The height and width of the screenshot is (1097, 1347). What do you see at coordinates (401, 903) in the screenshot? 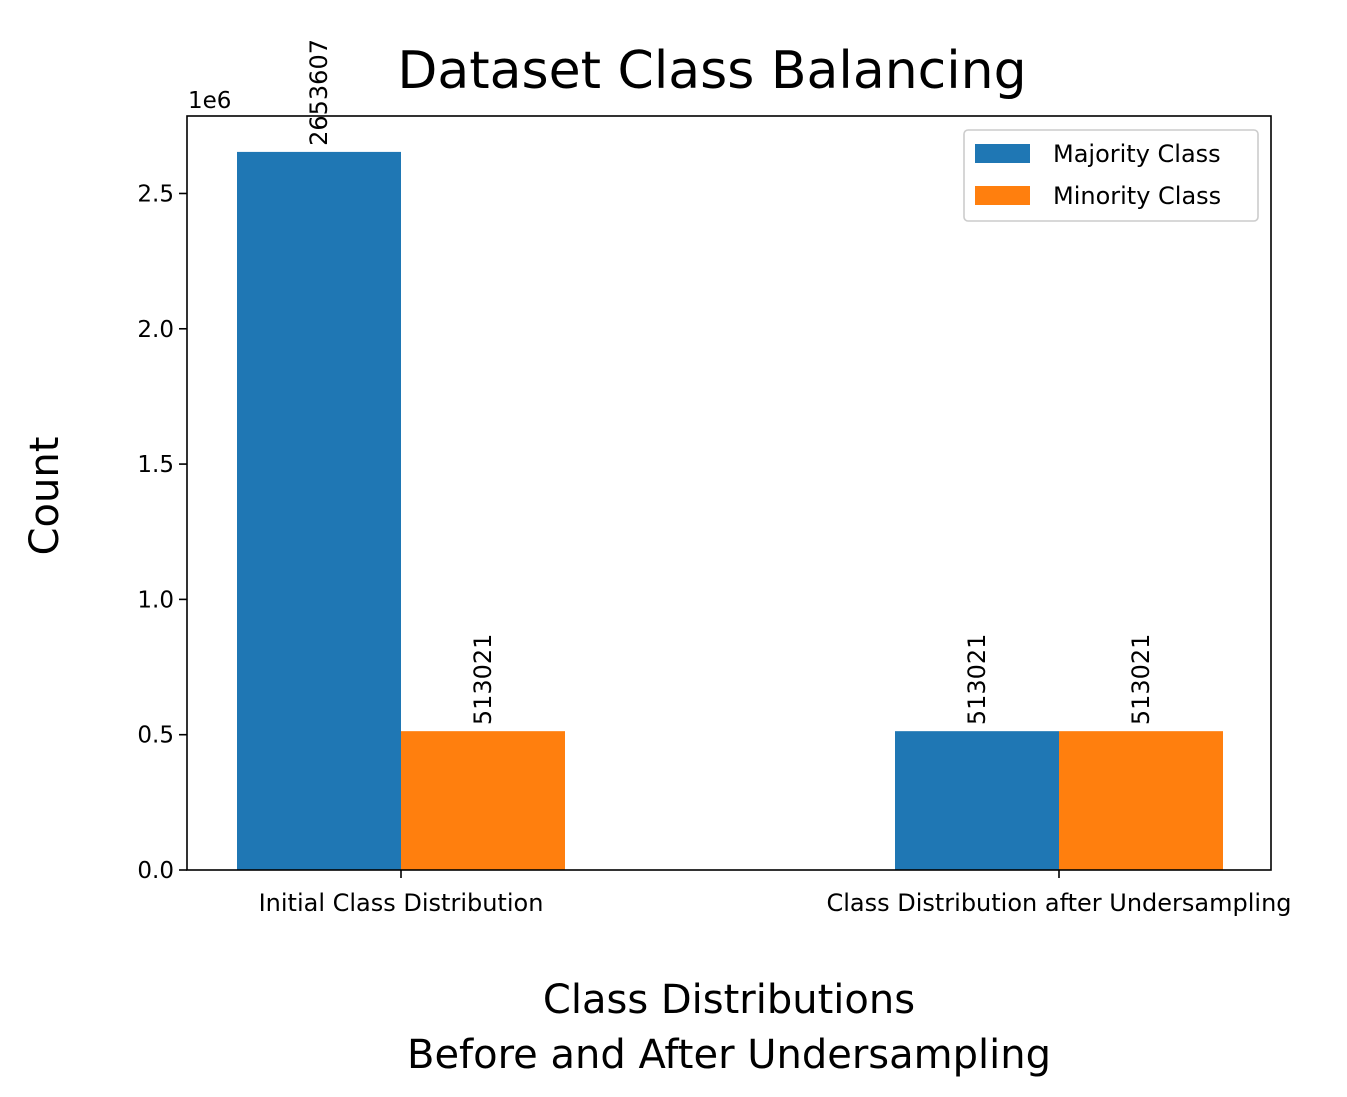
I see `x-tick-label: Initial Class Distribution` at bounding box center [401, 903].